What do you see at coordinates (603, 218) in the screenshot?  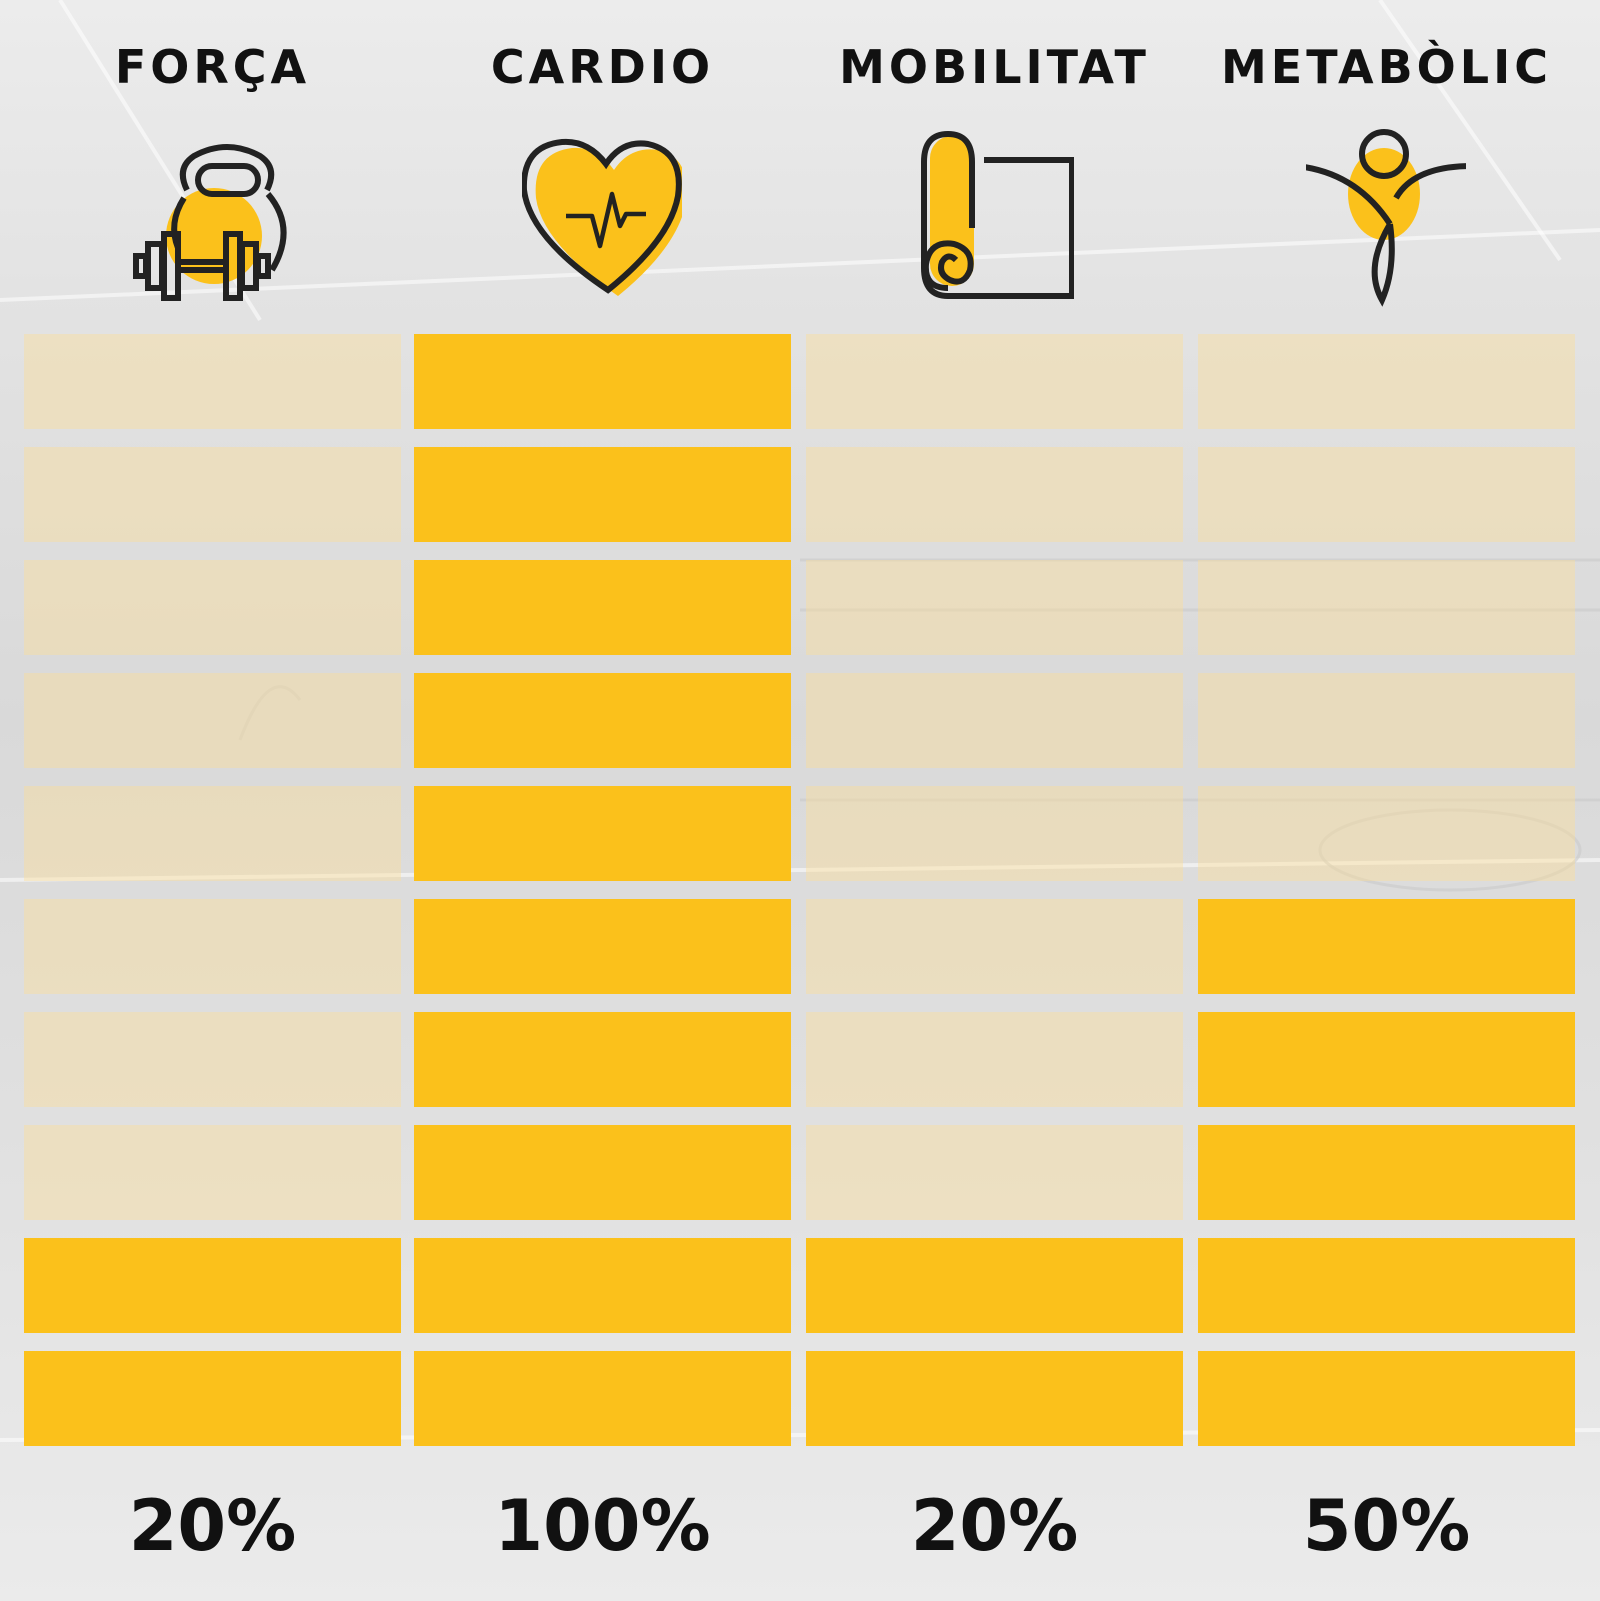 I see `heart-pulse-icon` at bounding box center [603, 218].